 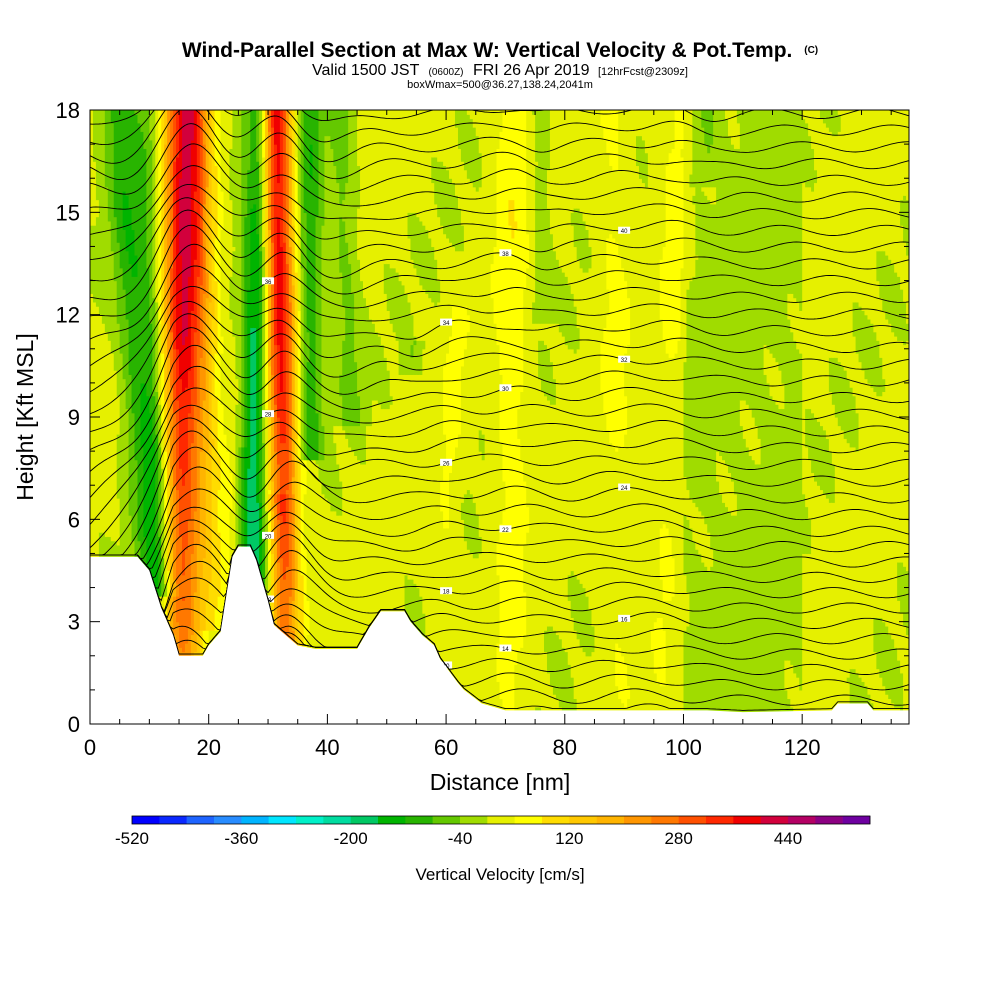 I want to click on contour-label-bg, so click(x=268, y=535).